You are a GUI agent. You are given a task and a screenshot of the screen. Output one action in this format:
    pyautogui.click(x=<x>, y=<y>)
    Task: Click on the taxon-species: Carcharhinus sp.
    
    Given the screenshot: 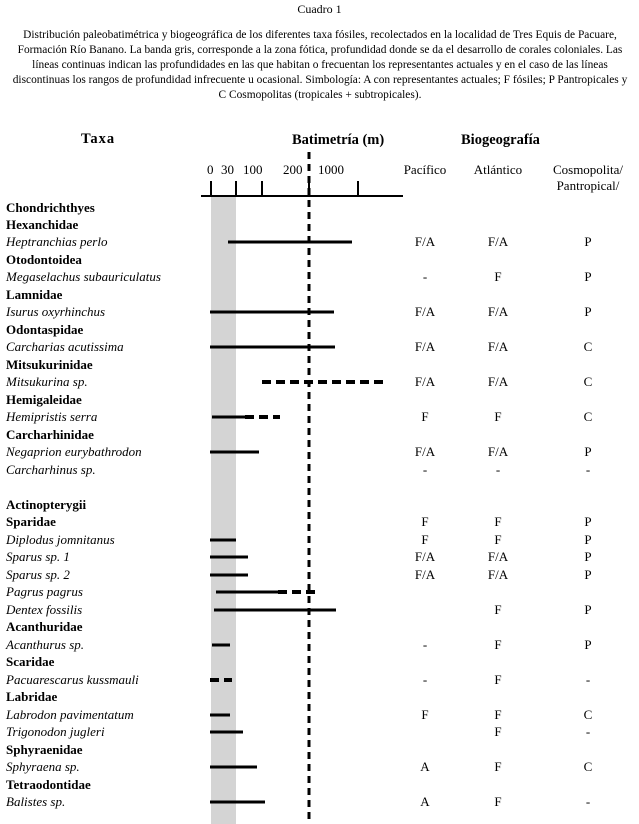 What is the action you would take?
    pyautogui.click(x=51, y=469)
    